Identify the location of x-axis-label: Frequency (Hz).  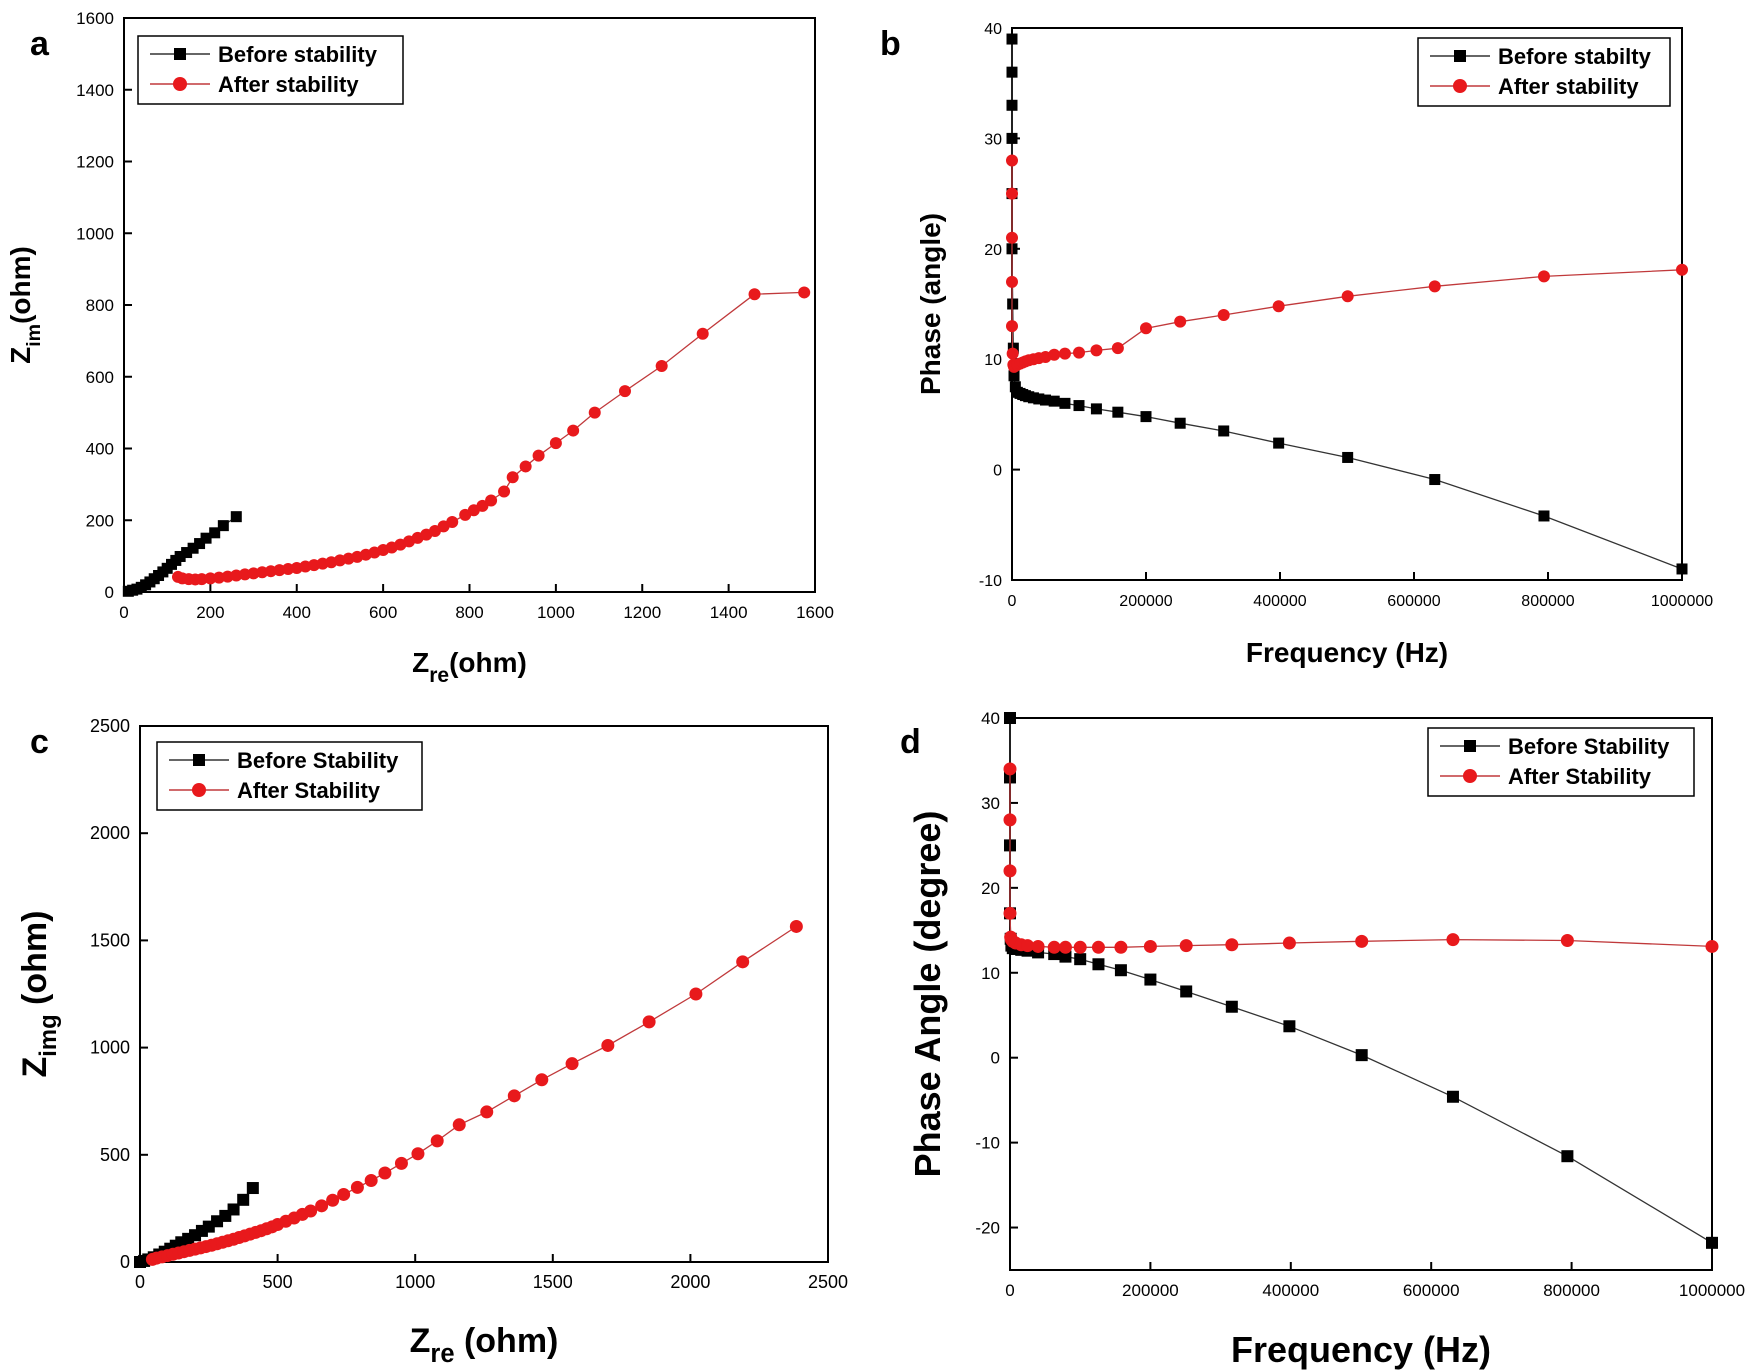
(1347, 652).